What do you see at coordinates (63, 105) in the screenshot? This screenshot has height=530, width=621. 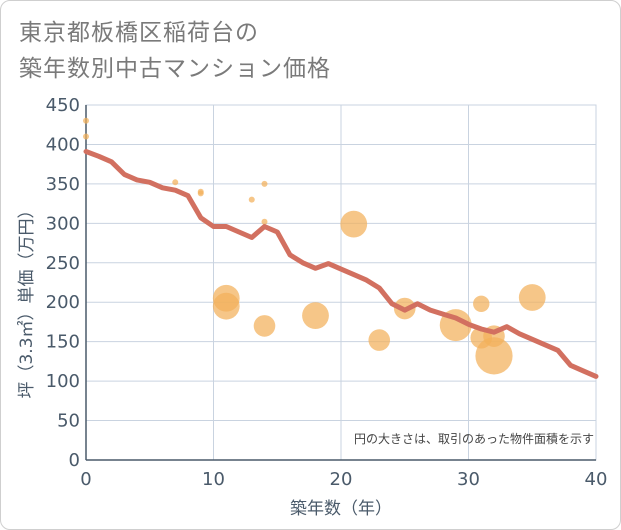 I see `y-tick-label: 450` at bounding box center [63, 105].